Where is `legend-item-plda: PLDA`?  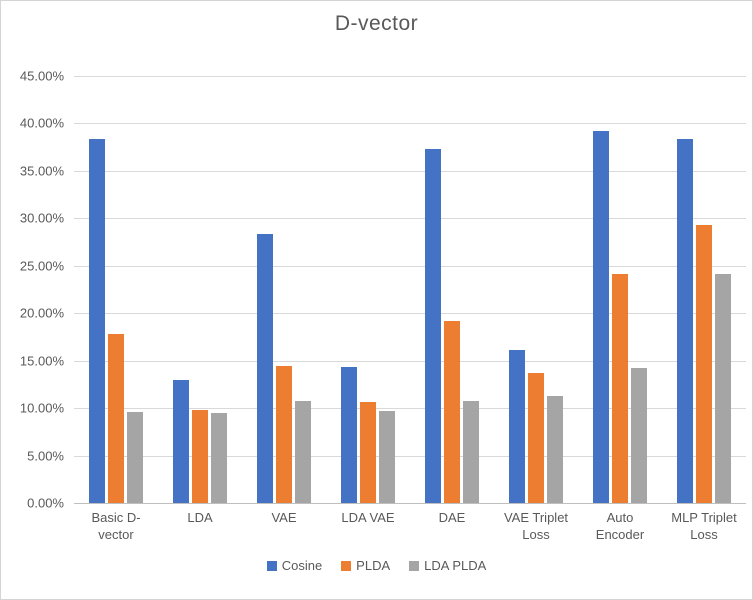
legend-item-plda: PLDA is located at coordinates (365, 565).